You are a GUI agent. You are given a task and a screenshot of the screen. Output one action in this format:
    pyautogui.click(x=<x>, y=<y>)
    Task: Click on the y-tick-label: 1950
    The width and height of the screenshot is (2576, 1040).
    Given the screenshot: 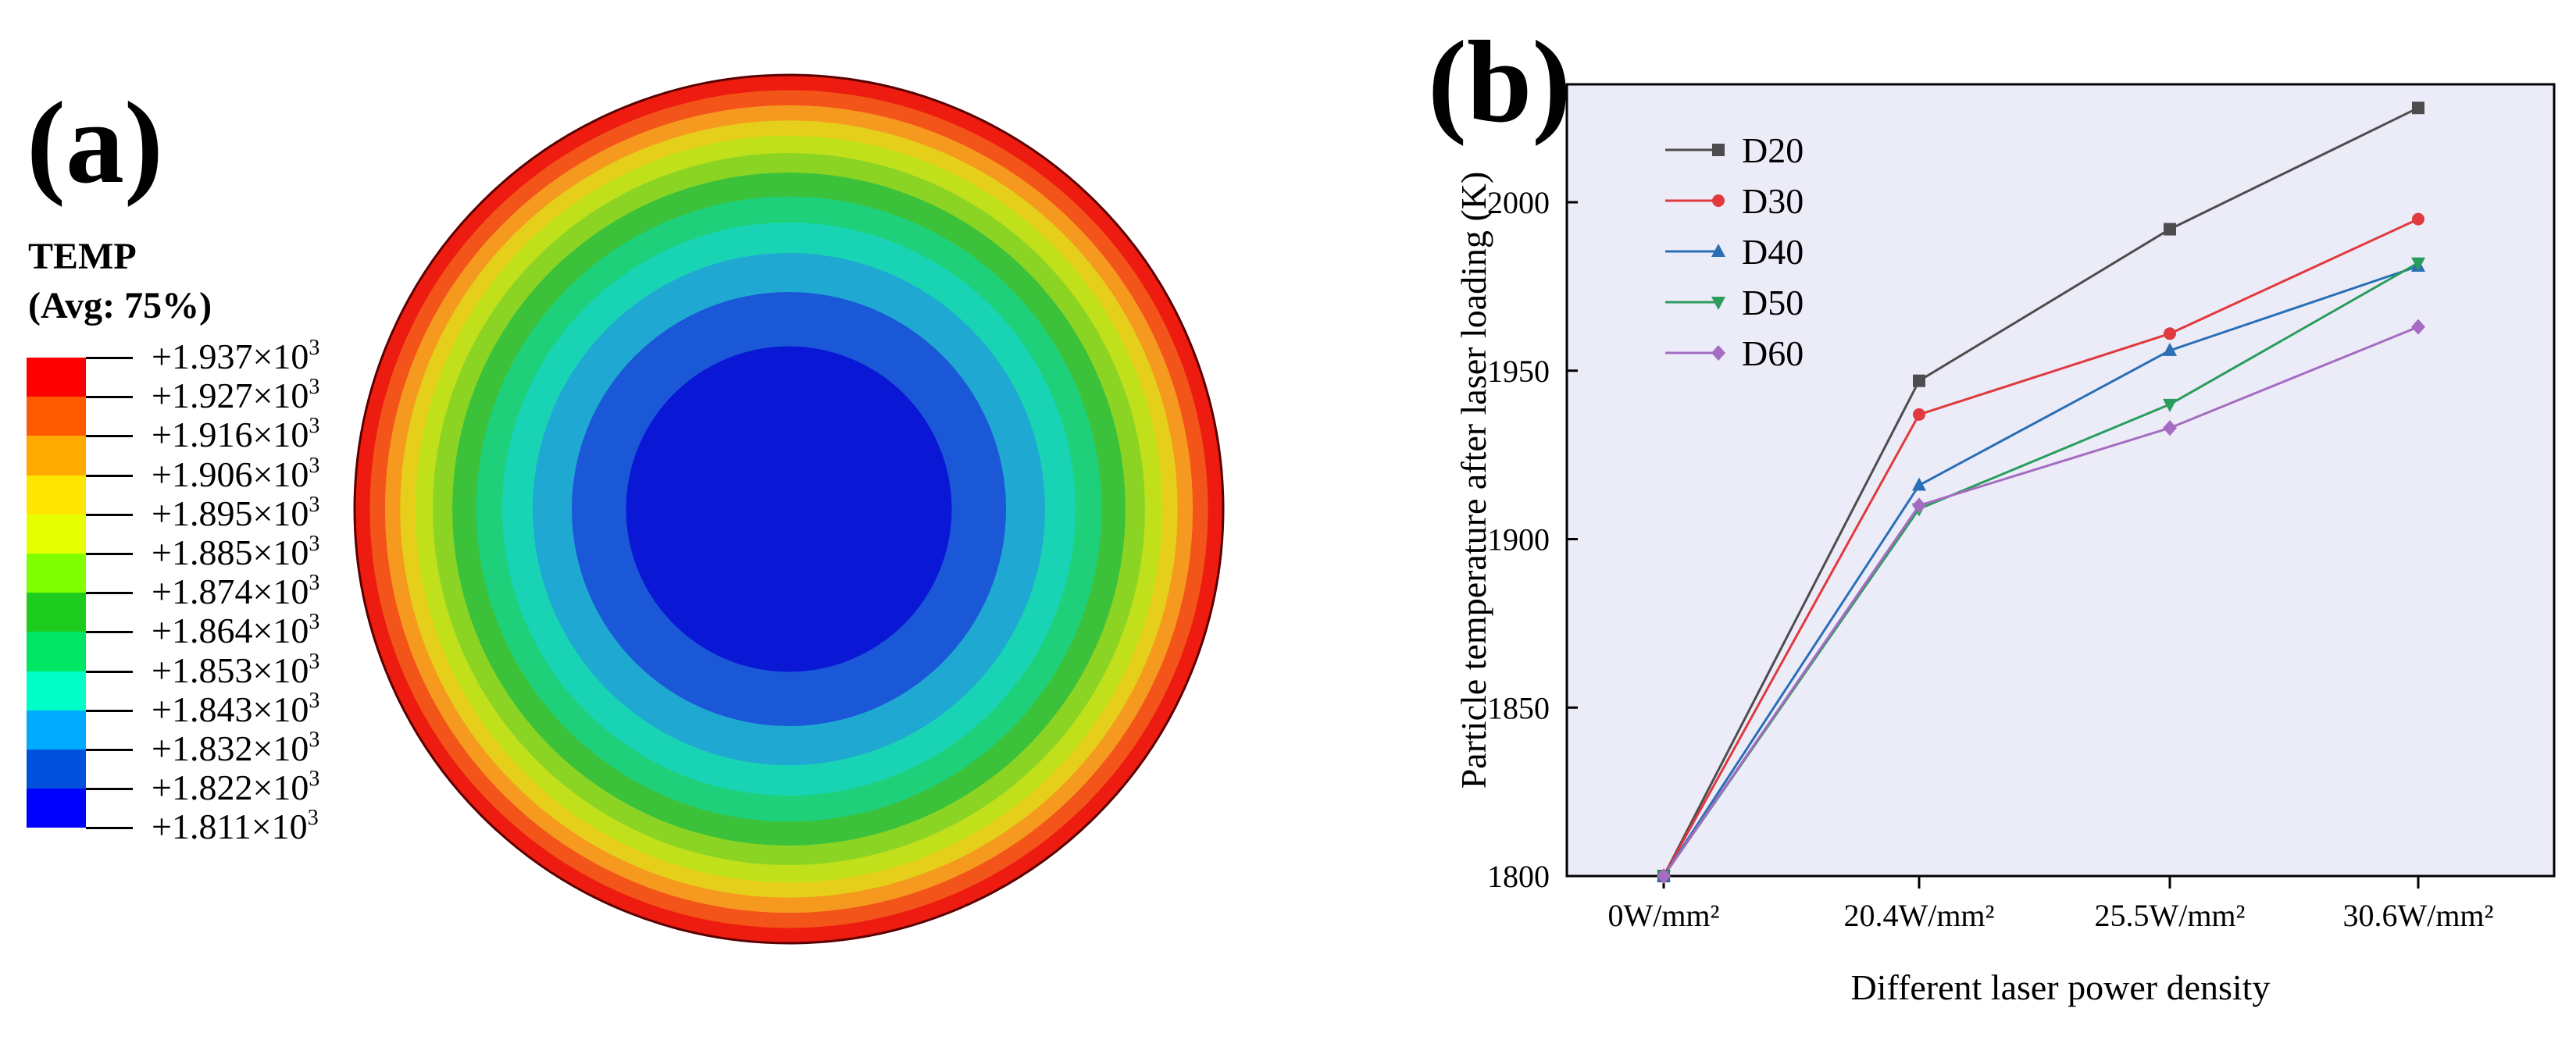 What is the action you would take?
    pyautogui.click(x=1518, y=371)
    